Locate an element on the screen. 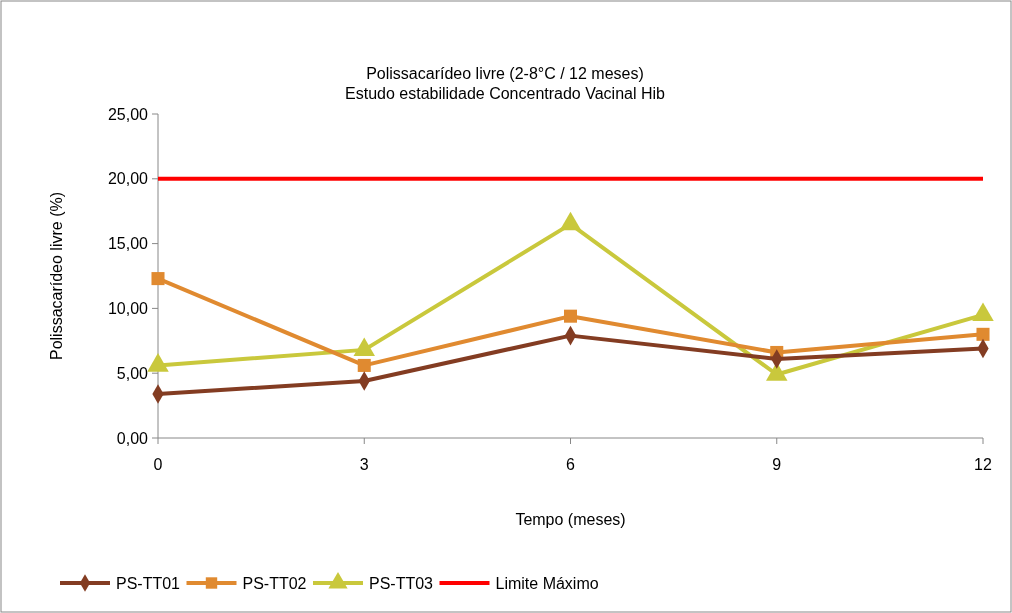 This screenshot has width=1012, height=613. y-tick-label: 10,00 is located at coordinates (128, 308).